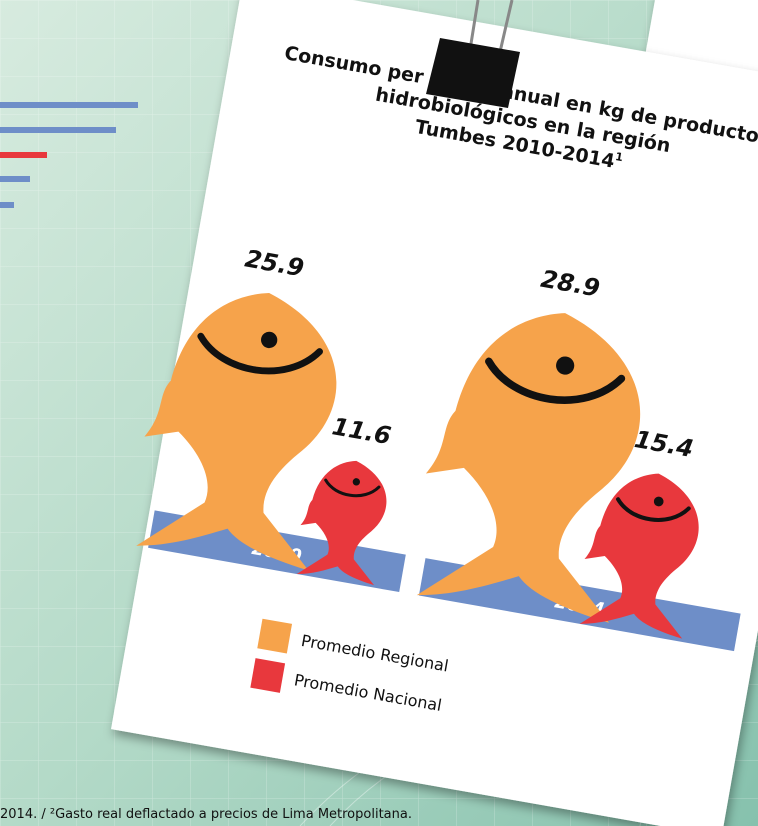 This screenshot has height=826, width=758. What do you see at coordinates (619, 157) in the screenshot?
I see `title-superscript: 1` at bounding box center [619, 157].